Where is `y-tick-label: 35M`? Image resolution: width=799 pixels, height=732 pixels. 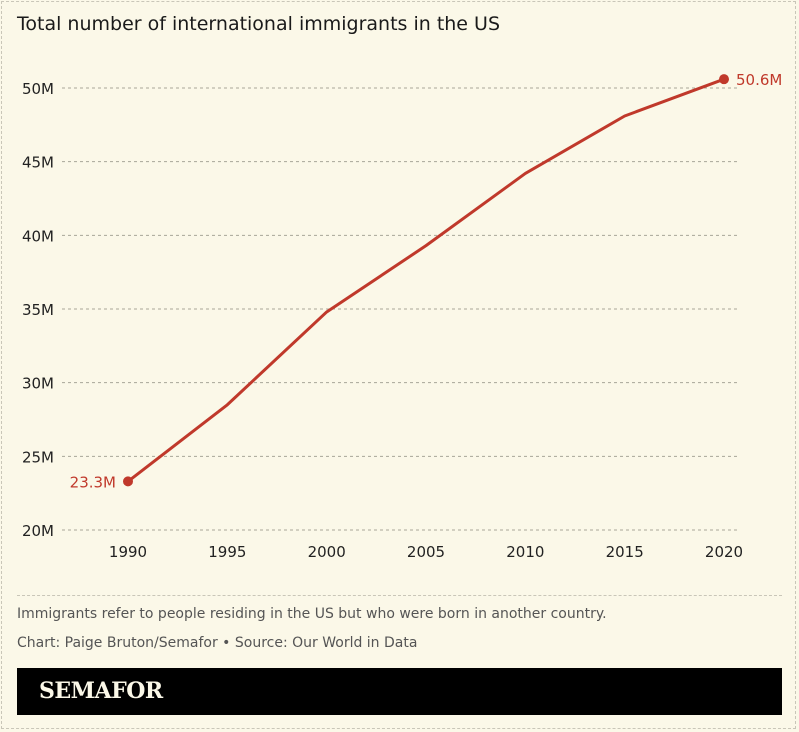 y-tick-label: 35M is located at coordinates (38, 310).